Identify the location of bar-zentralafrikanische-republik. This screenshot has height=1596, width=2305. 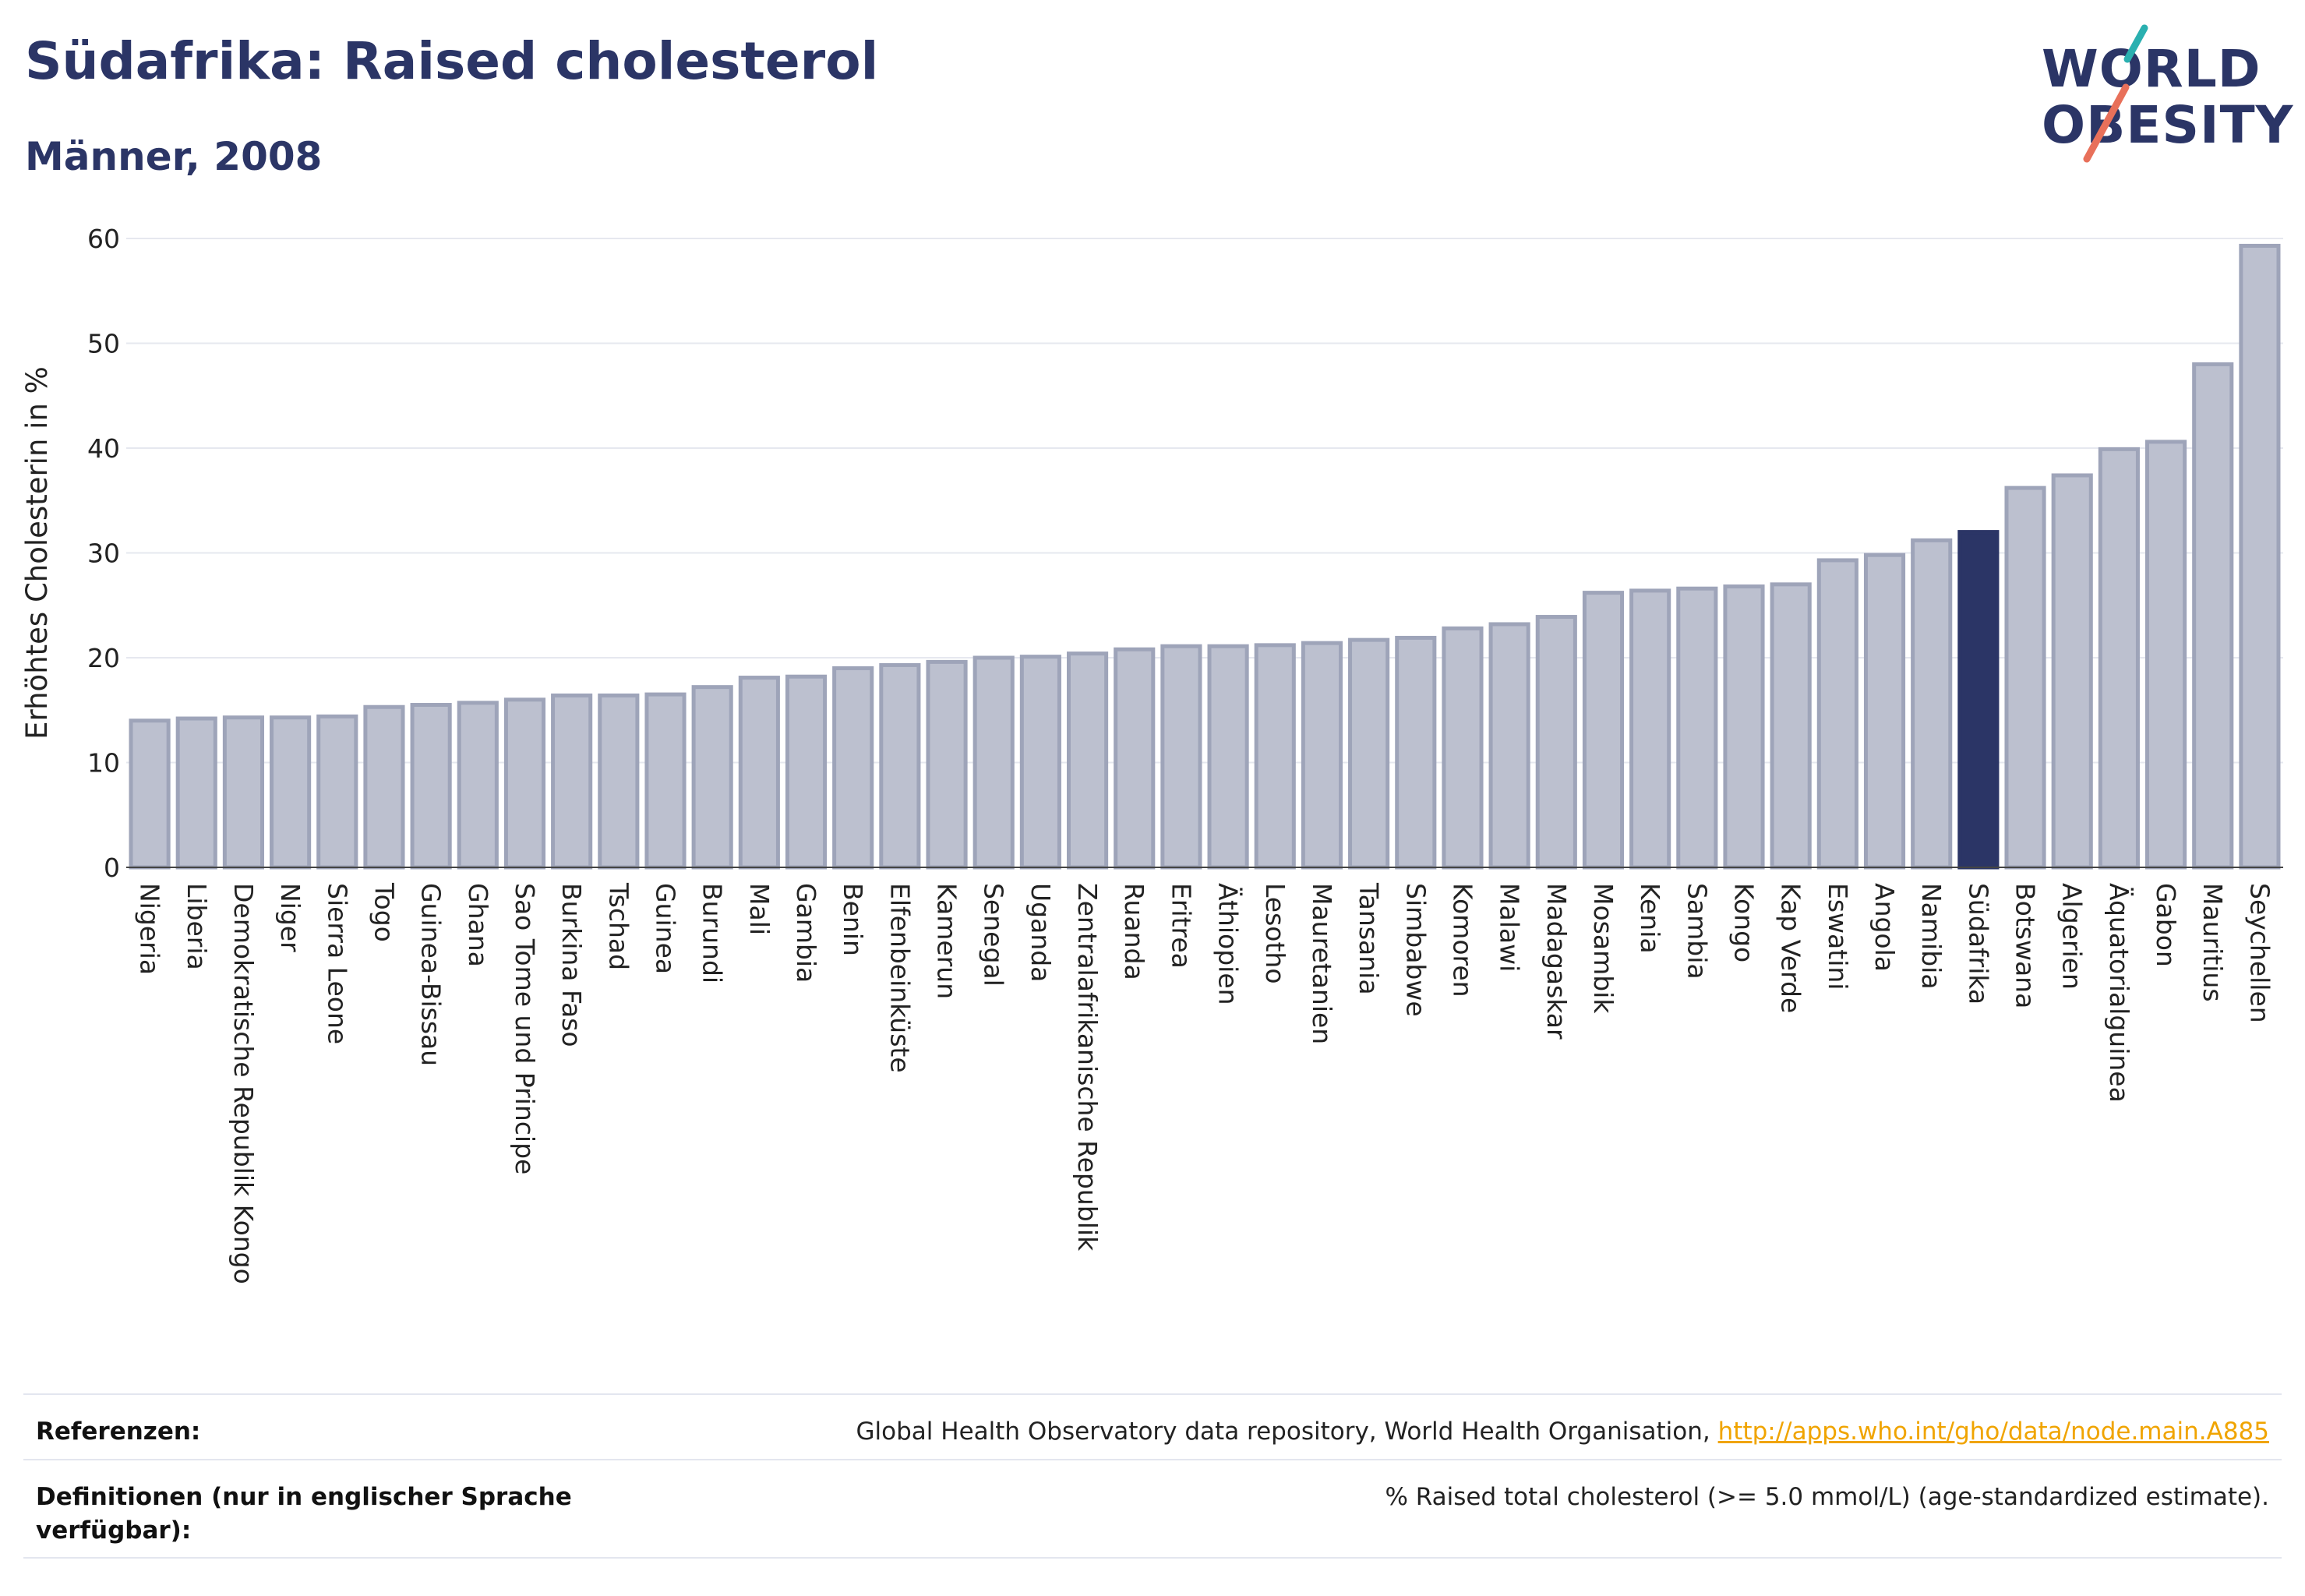
(1087, 760).